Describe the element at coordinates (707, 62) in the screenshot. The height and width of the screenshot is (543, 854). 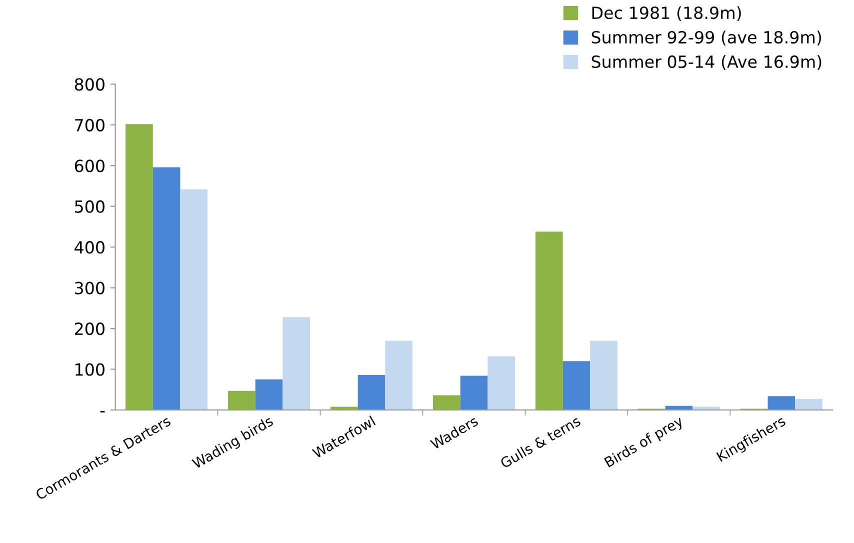
I see `legend-label: Summer 05-14 (Ave 16.9m)` at that location.